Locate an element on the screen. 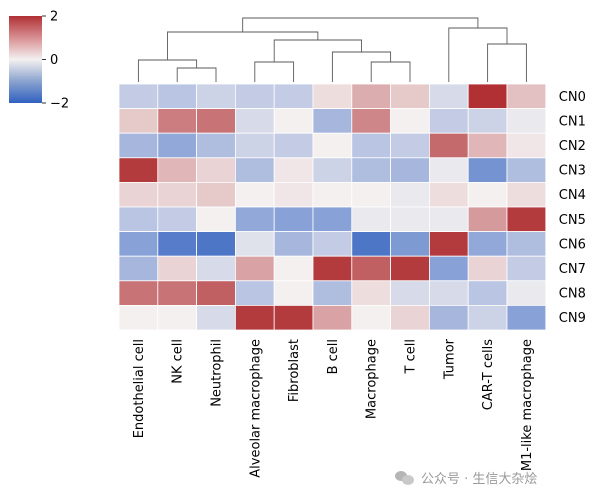 Image resolution: width=593 pixels, height=500 pixels. column-label: Tumor is located at coordinates (449, 359).